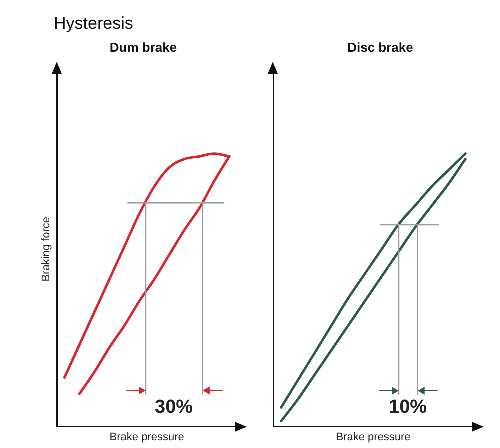 This screenshot has height=448, width=500. Describe the element at coordinates (174, 407) in the screenshot. I see `annotation: 30%` at that location.